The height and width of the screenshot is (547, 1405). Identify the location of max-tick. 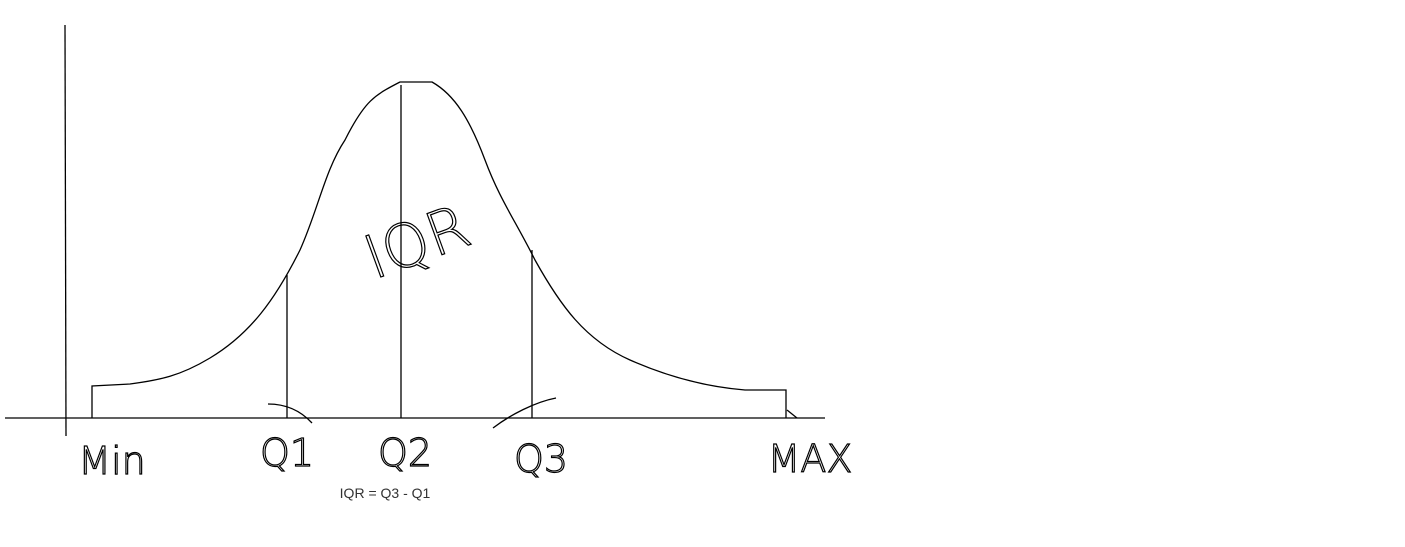
(792, 414).